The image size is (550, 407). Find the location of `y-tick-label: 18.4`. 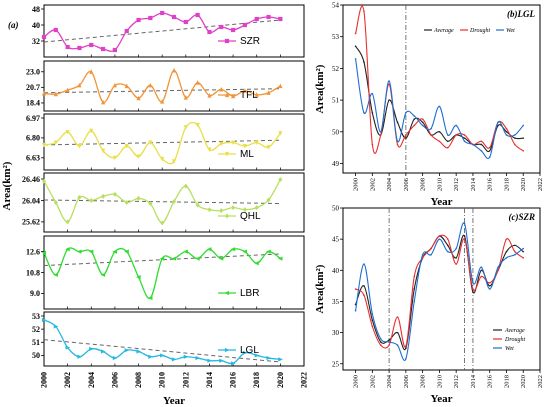

y-tick-label: 18.4 is located at coordinates (33, 103).